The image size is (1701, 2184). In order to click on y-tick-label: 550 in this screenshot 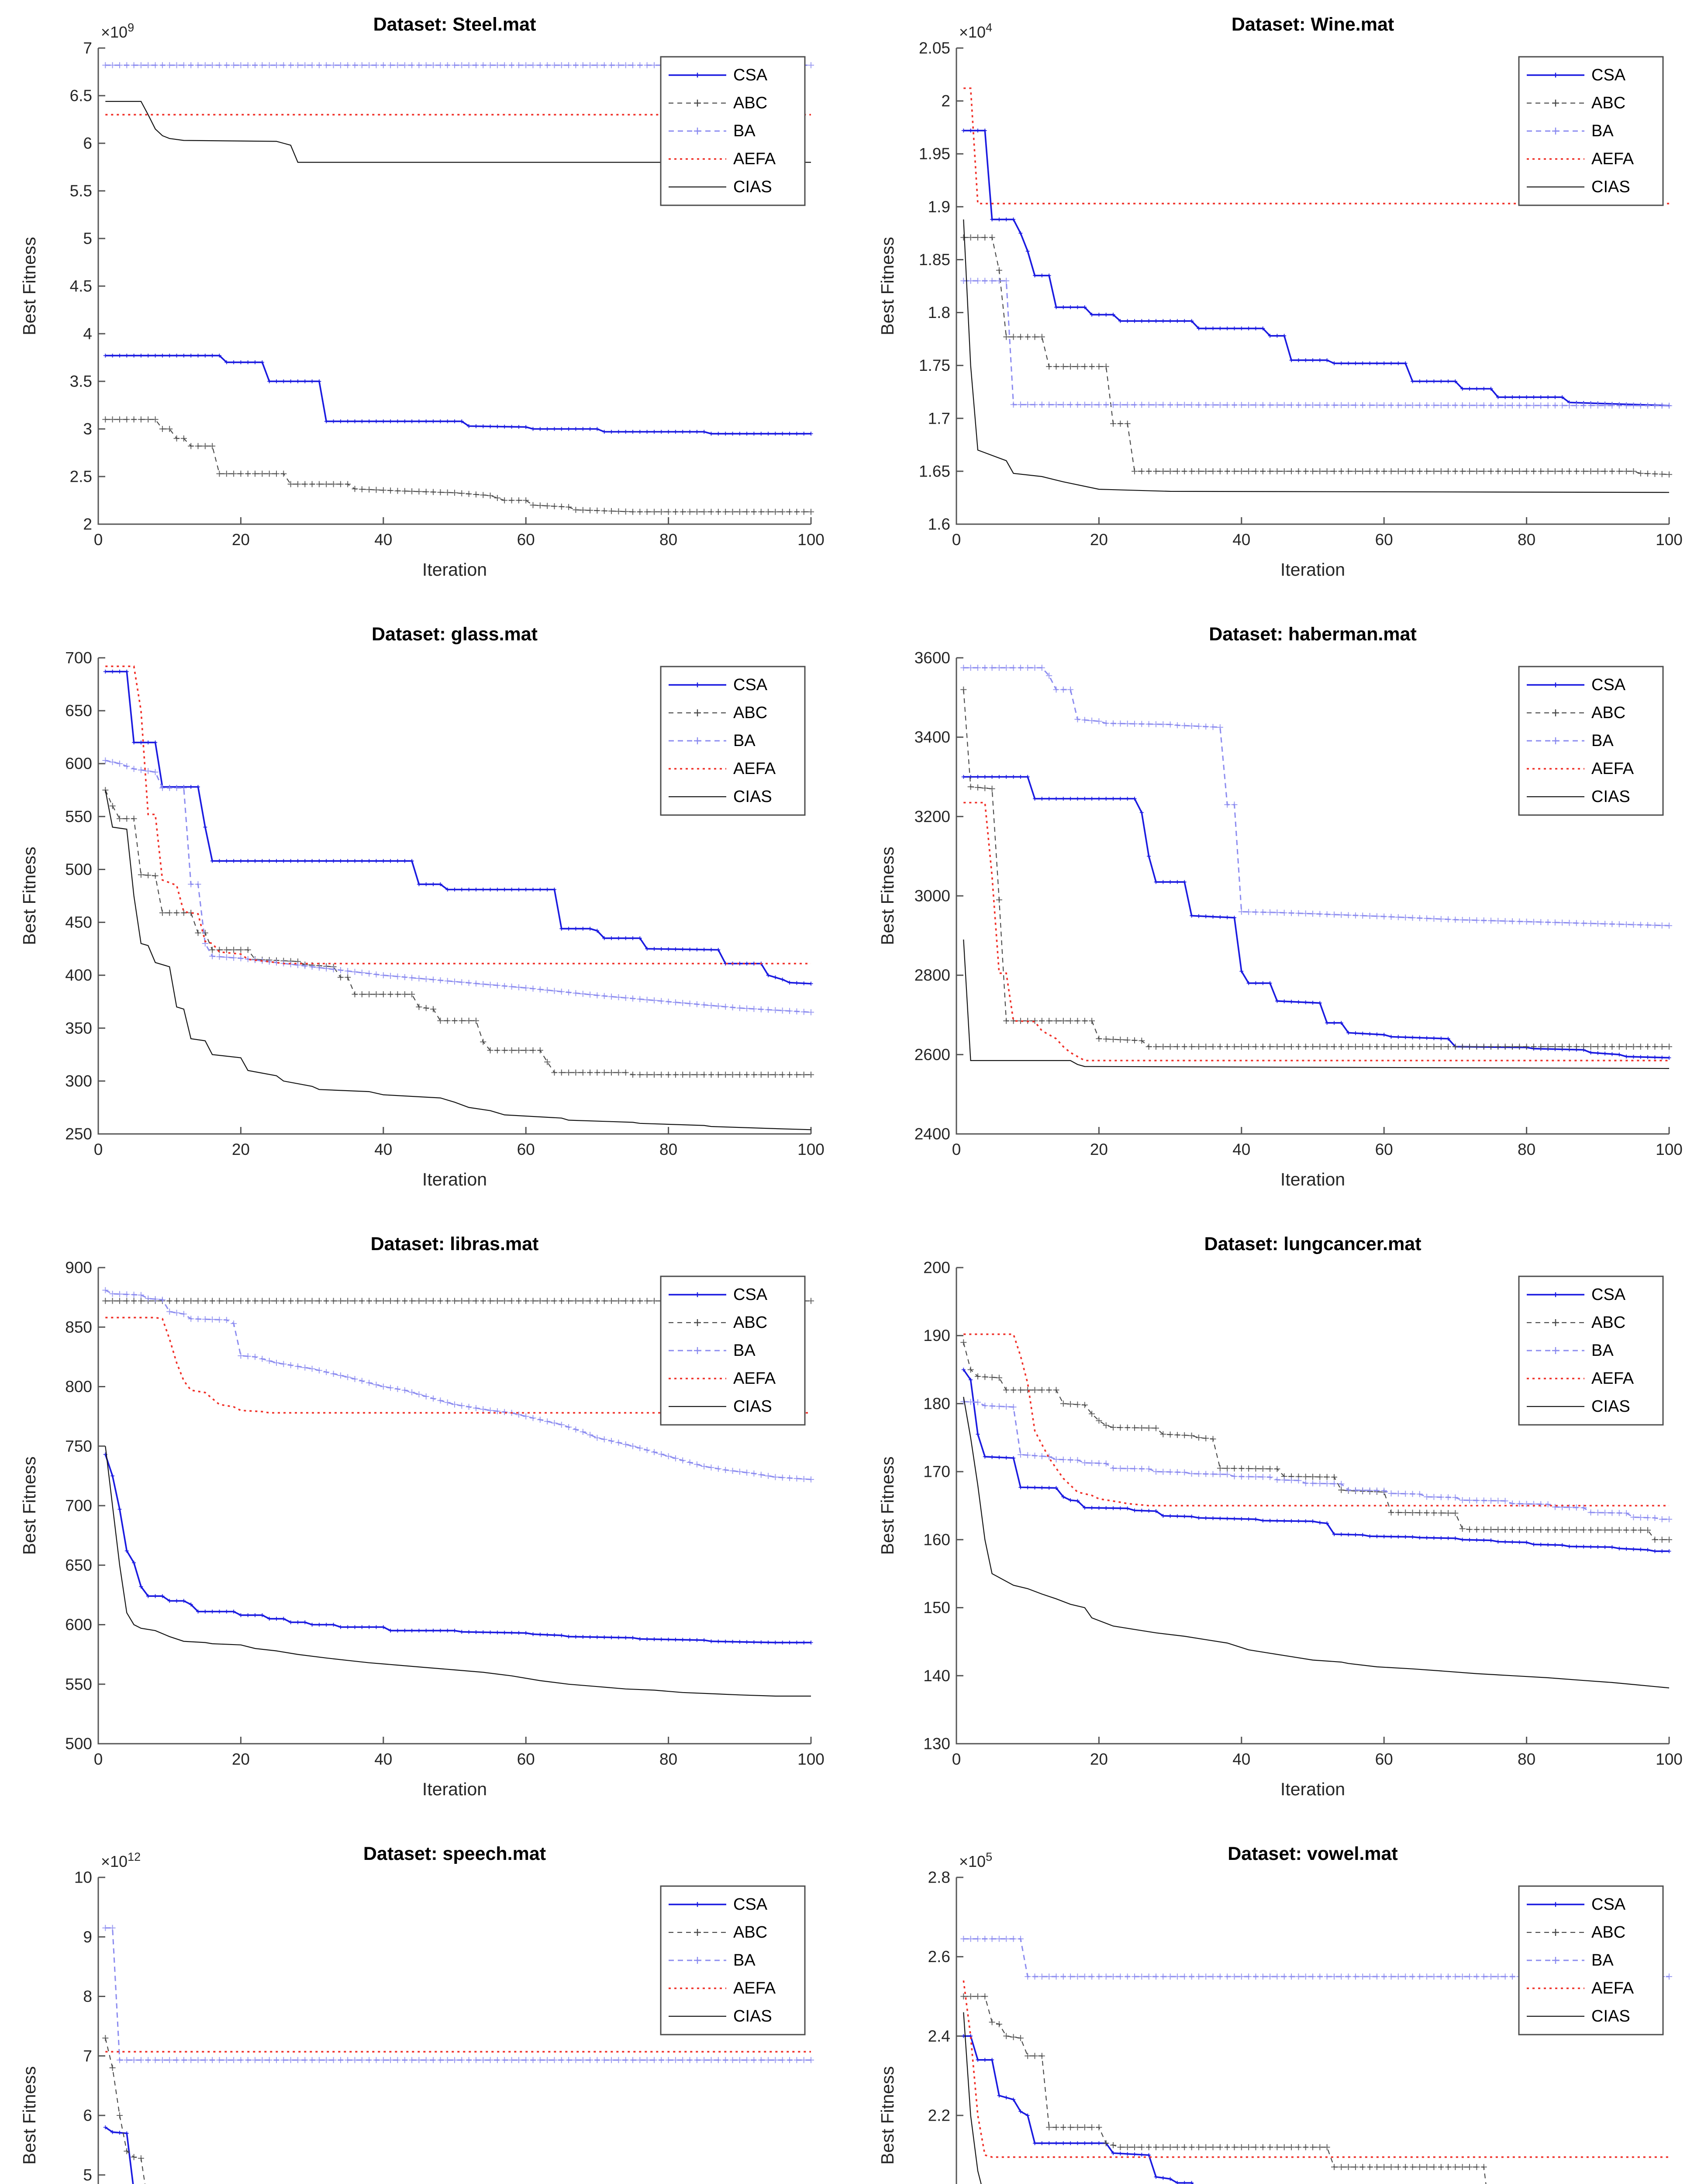, I will do `click(78, 1684)`.